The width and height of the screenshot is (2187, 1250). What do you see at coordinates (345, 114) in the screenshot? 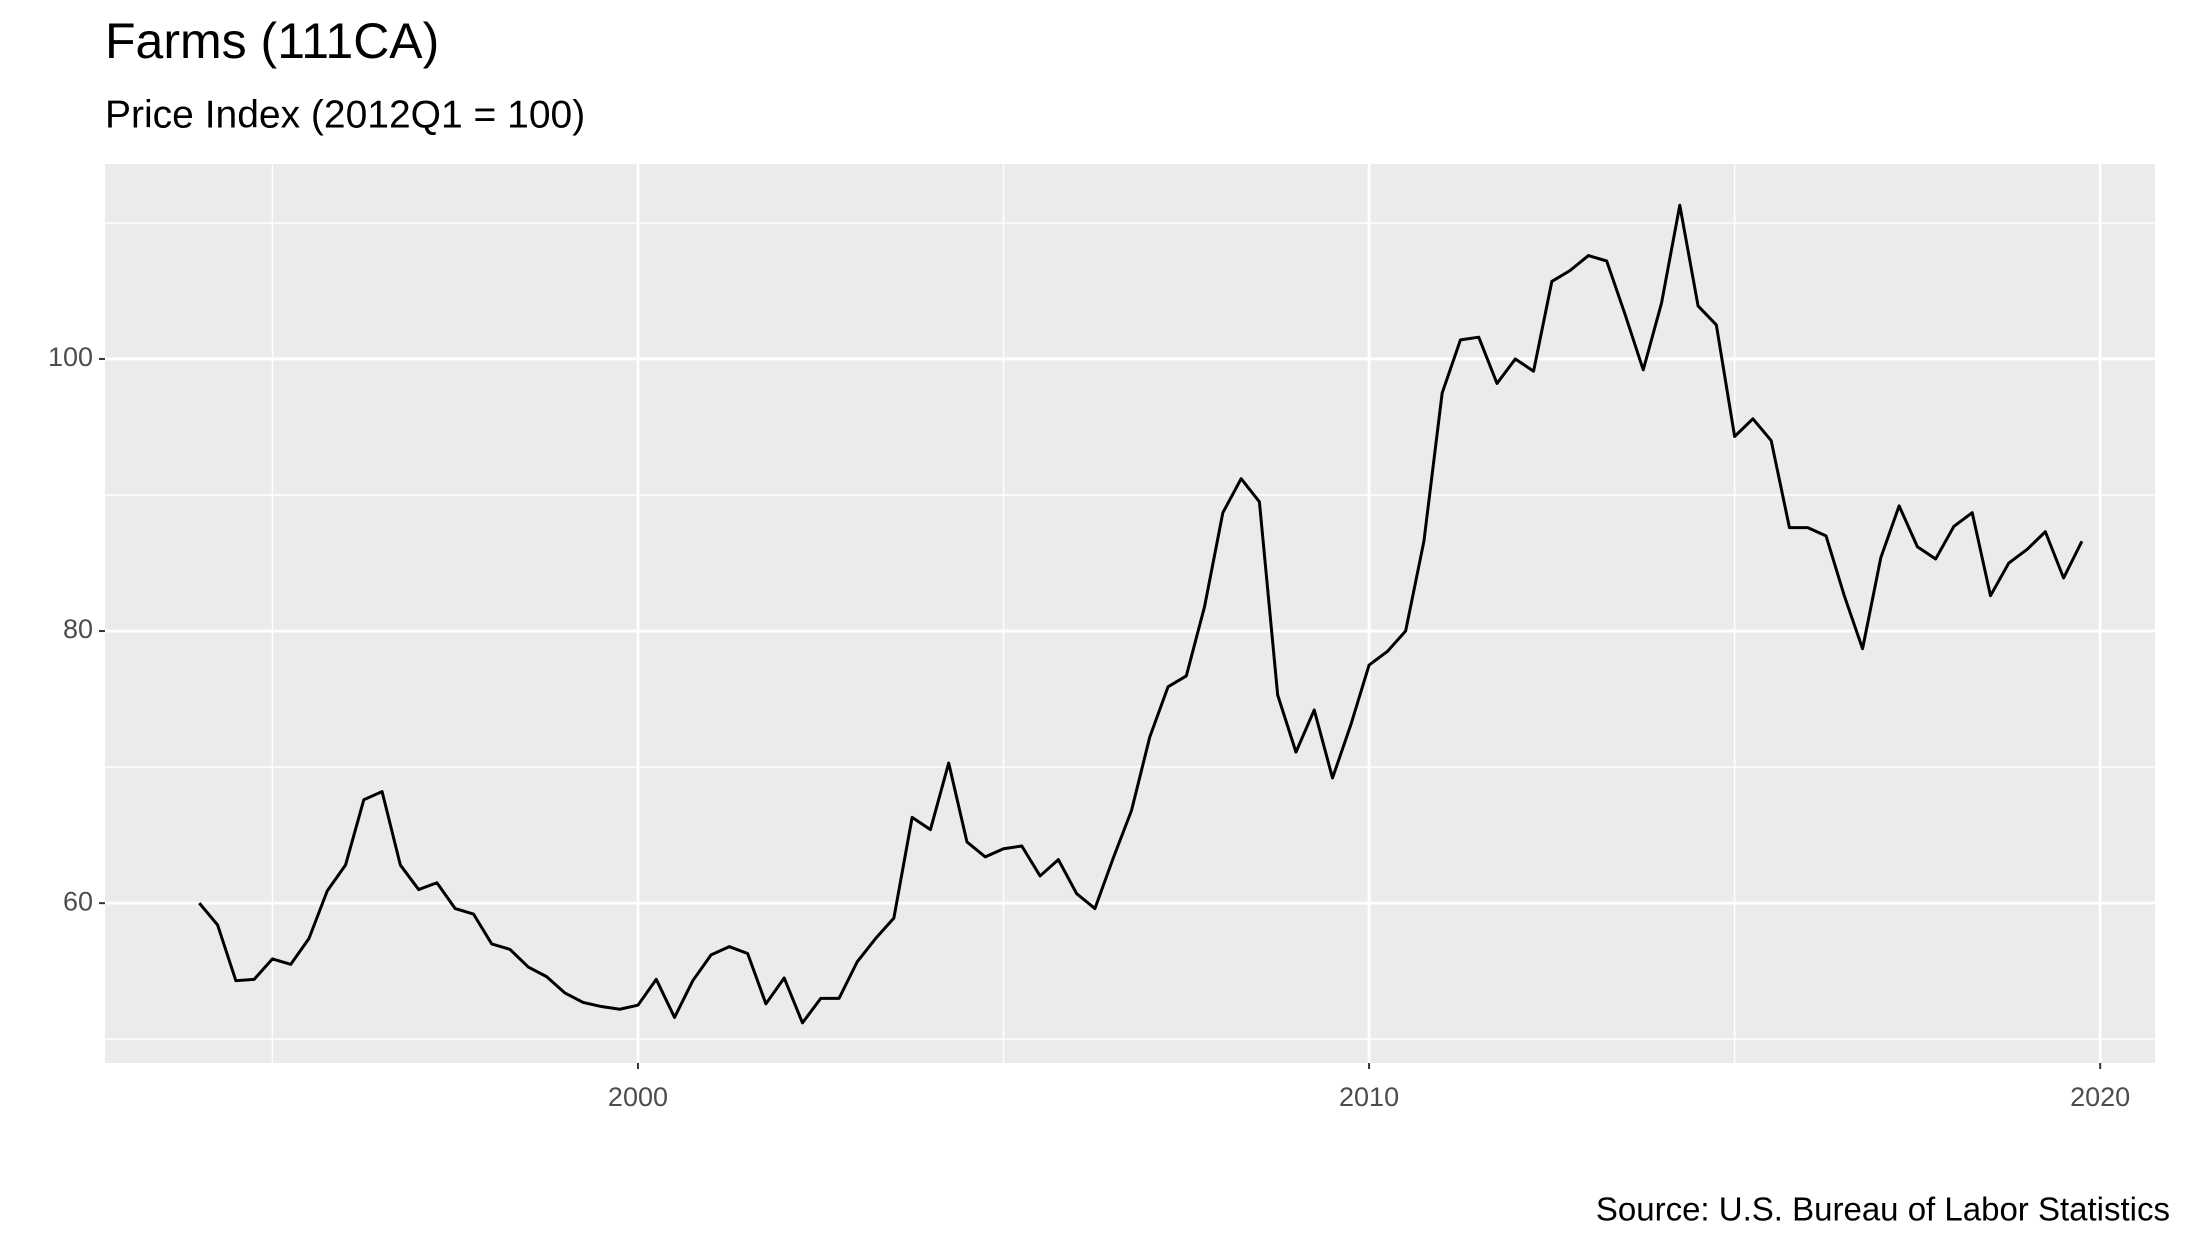
I see `chart-subtitle: Price Index (2012Q1 = 100)` at bounding box center [345, 114].